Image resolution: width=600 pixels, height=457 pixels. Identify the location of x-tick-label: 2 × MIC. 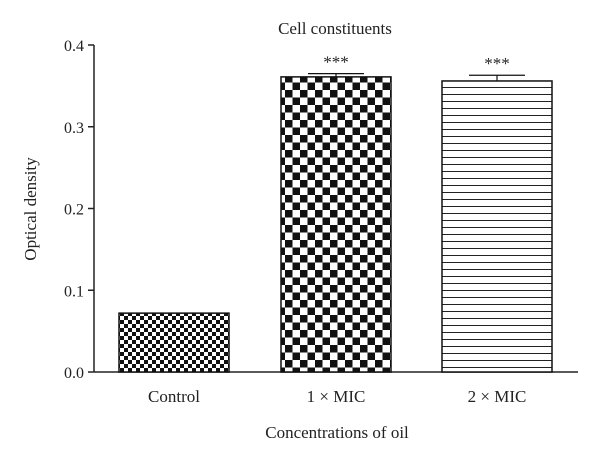
(497, 396).